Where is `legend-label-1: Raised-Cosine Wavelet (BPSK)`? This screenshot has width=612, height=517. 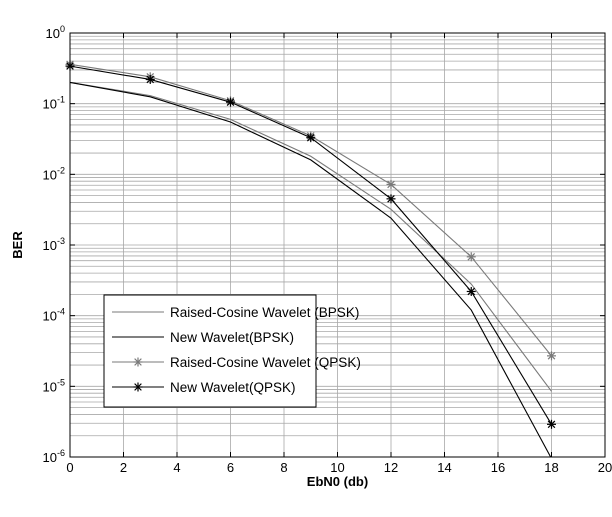
legend-label-1: Raised-Cosine Wavelet (BPSK) is located at coordinates (264, 312).